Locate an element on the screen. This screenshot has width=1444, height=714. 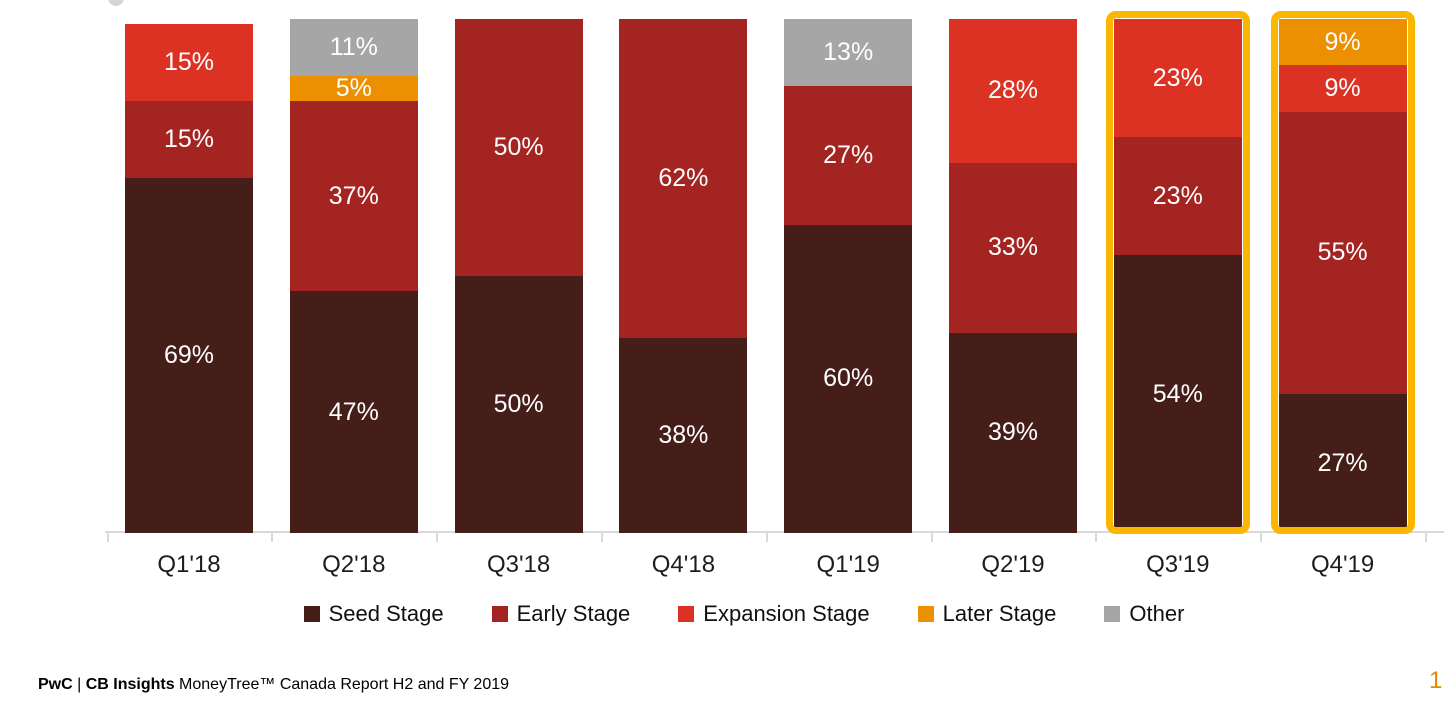
bar-segment-seed-stage: 27% is located at coordinates (1342, 463).